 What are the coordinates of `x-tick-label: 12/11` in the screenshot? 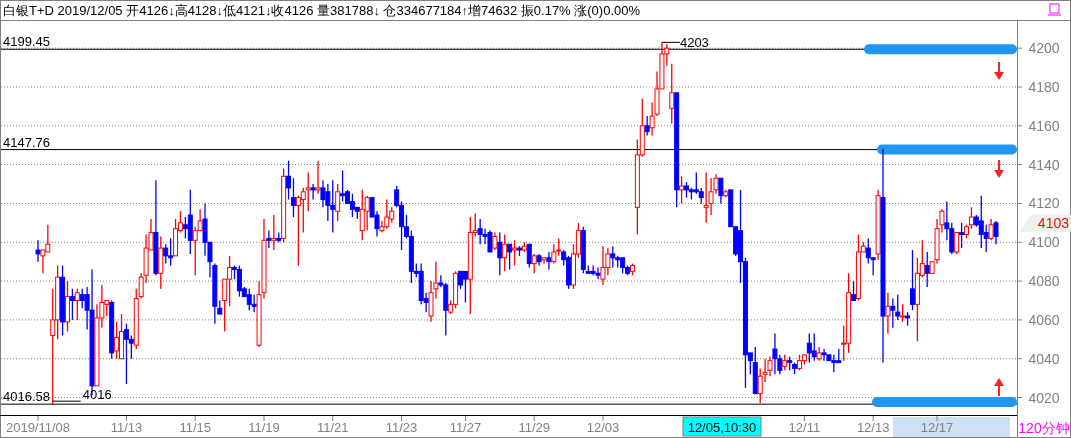 It's located at (804, 427).